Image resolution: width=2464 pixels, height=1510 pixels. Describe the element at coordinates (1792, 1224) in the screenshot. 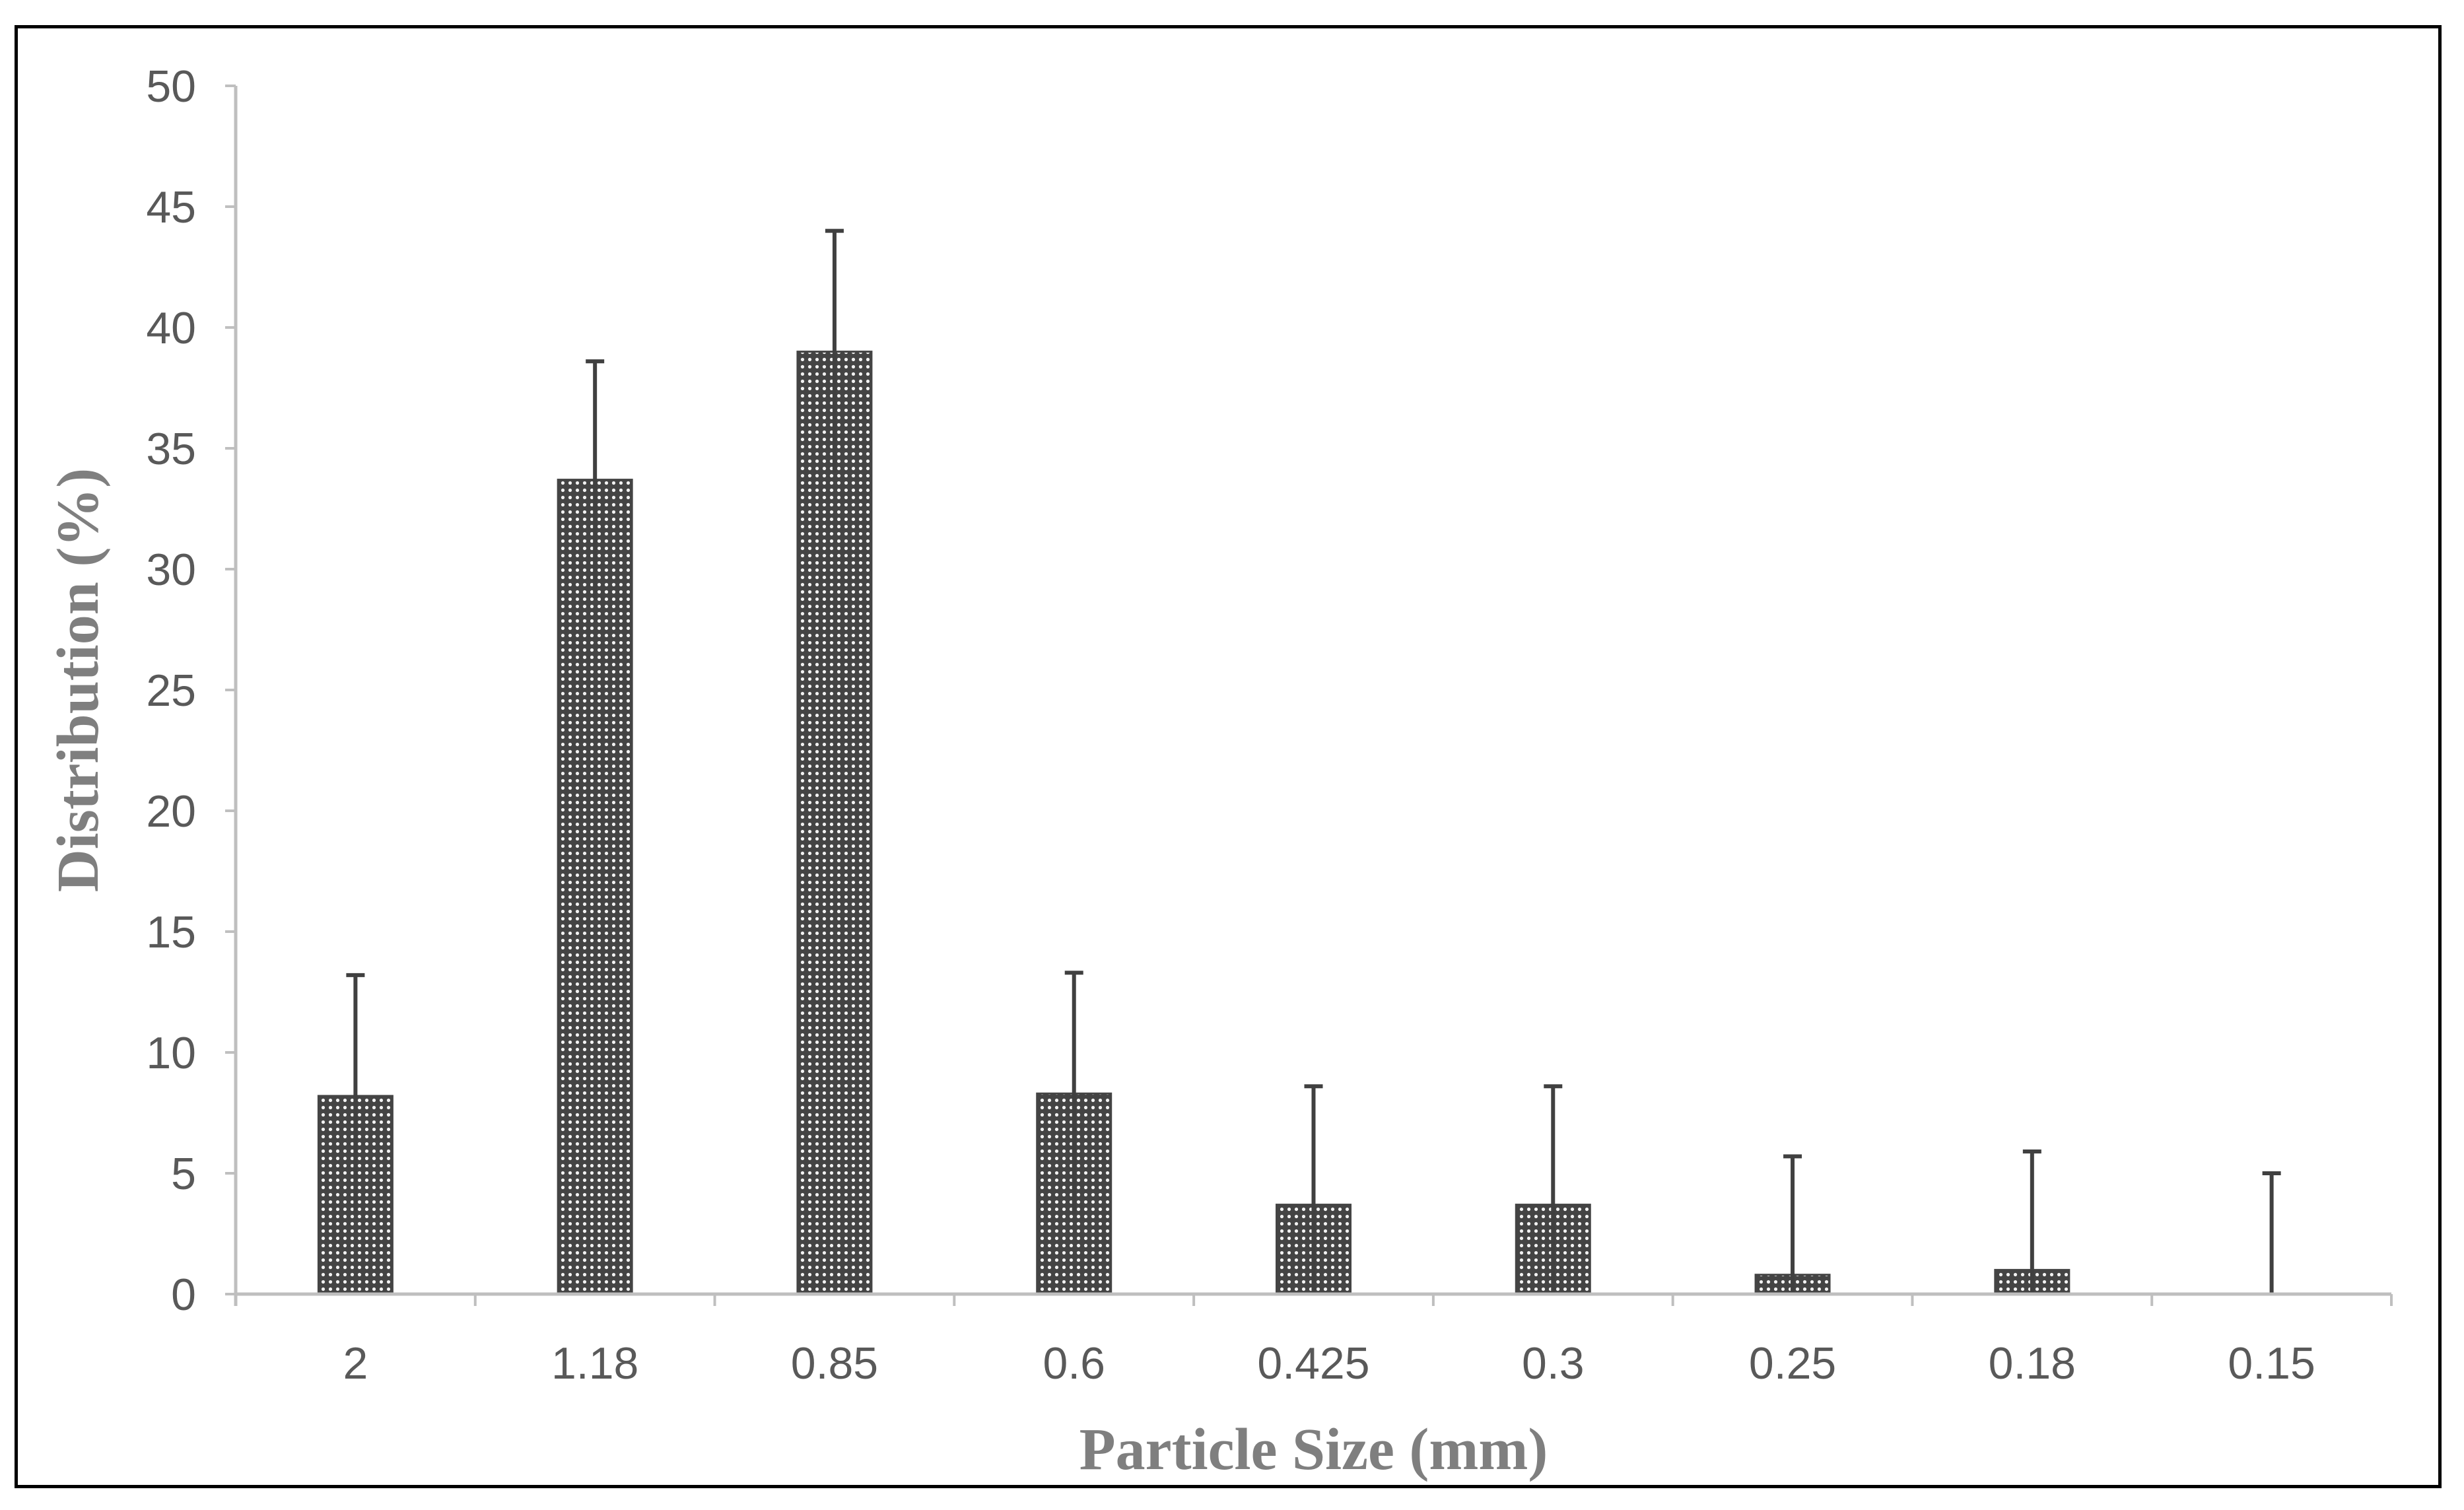

I see `error-bar-0.25` at that location.